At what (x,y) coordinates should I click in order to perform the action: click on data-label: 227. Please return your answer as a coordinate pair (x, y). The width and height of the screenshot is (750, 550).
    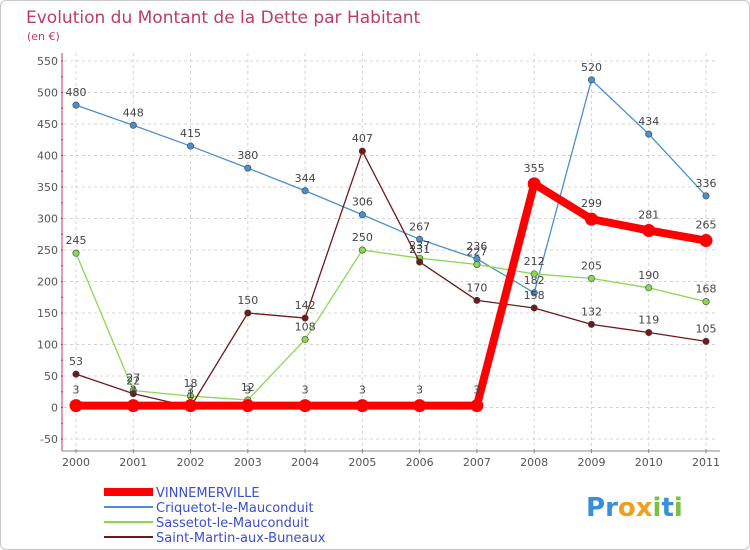
    Looking at the image, I should click on (476, 251).